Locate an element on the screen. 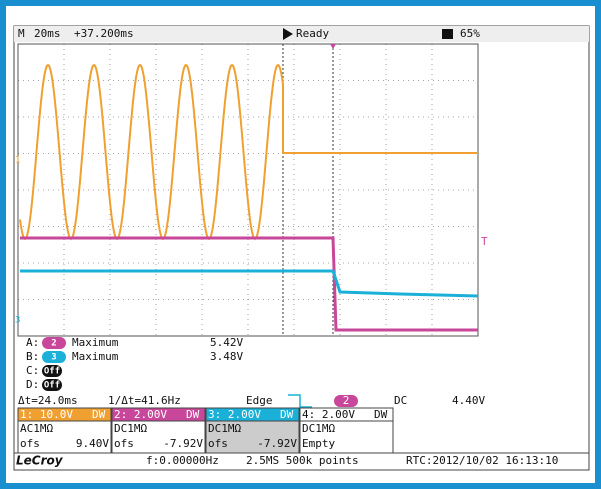 This screenshot has height=489, width=601. channel-offset: 9.40V is located at coordinates (92, 443).